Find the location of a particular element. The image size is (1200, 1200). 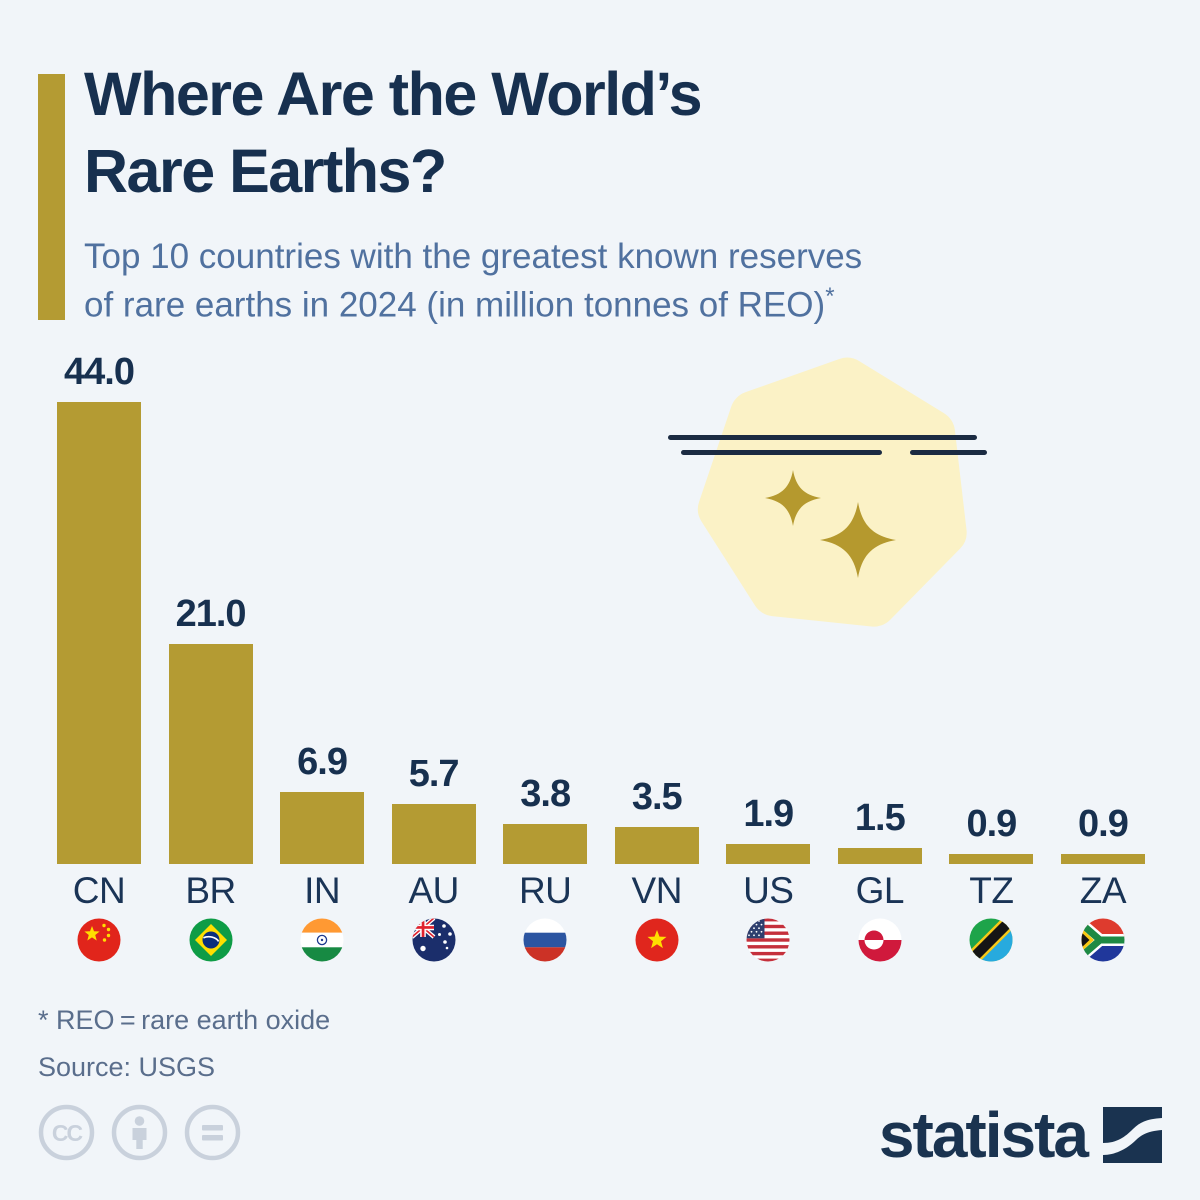

bar-column-br: 21.0 BR is located at coordinates (210, 777).